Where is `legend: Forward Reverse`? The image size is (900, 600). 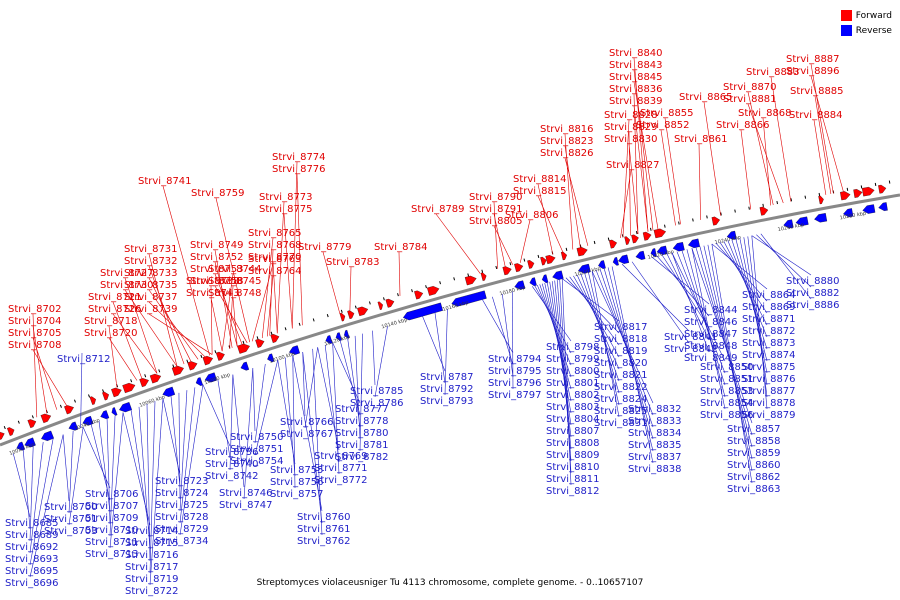 legend: Forward Reverse is located at coordinates (866, 23).